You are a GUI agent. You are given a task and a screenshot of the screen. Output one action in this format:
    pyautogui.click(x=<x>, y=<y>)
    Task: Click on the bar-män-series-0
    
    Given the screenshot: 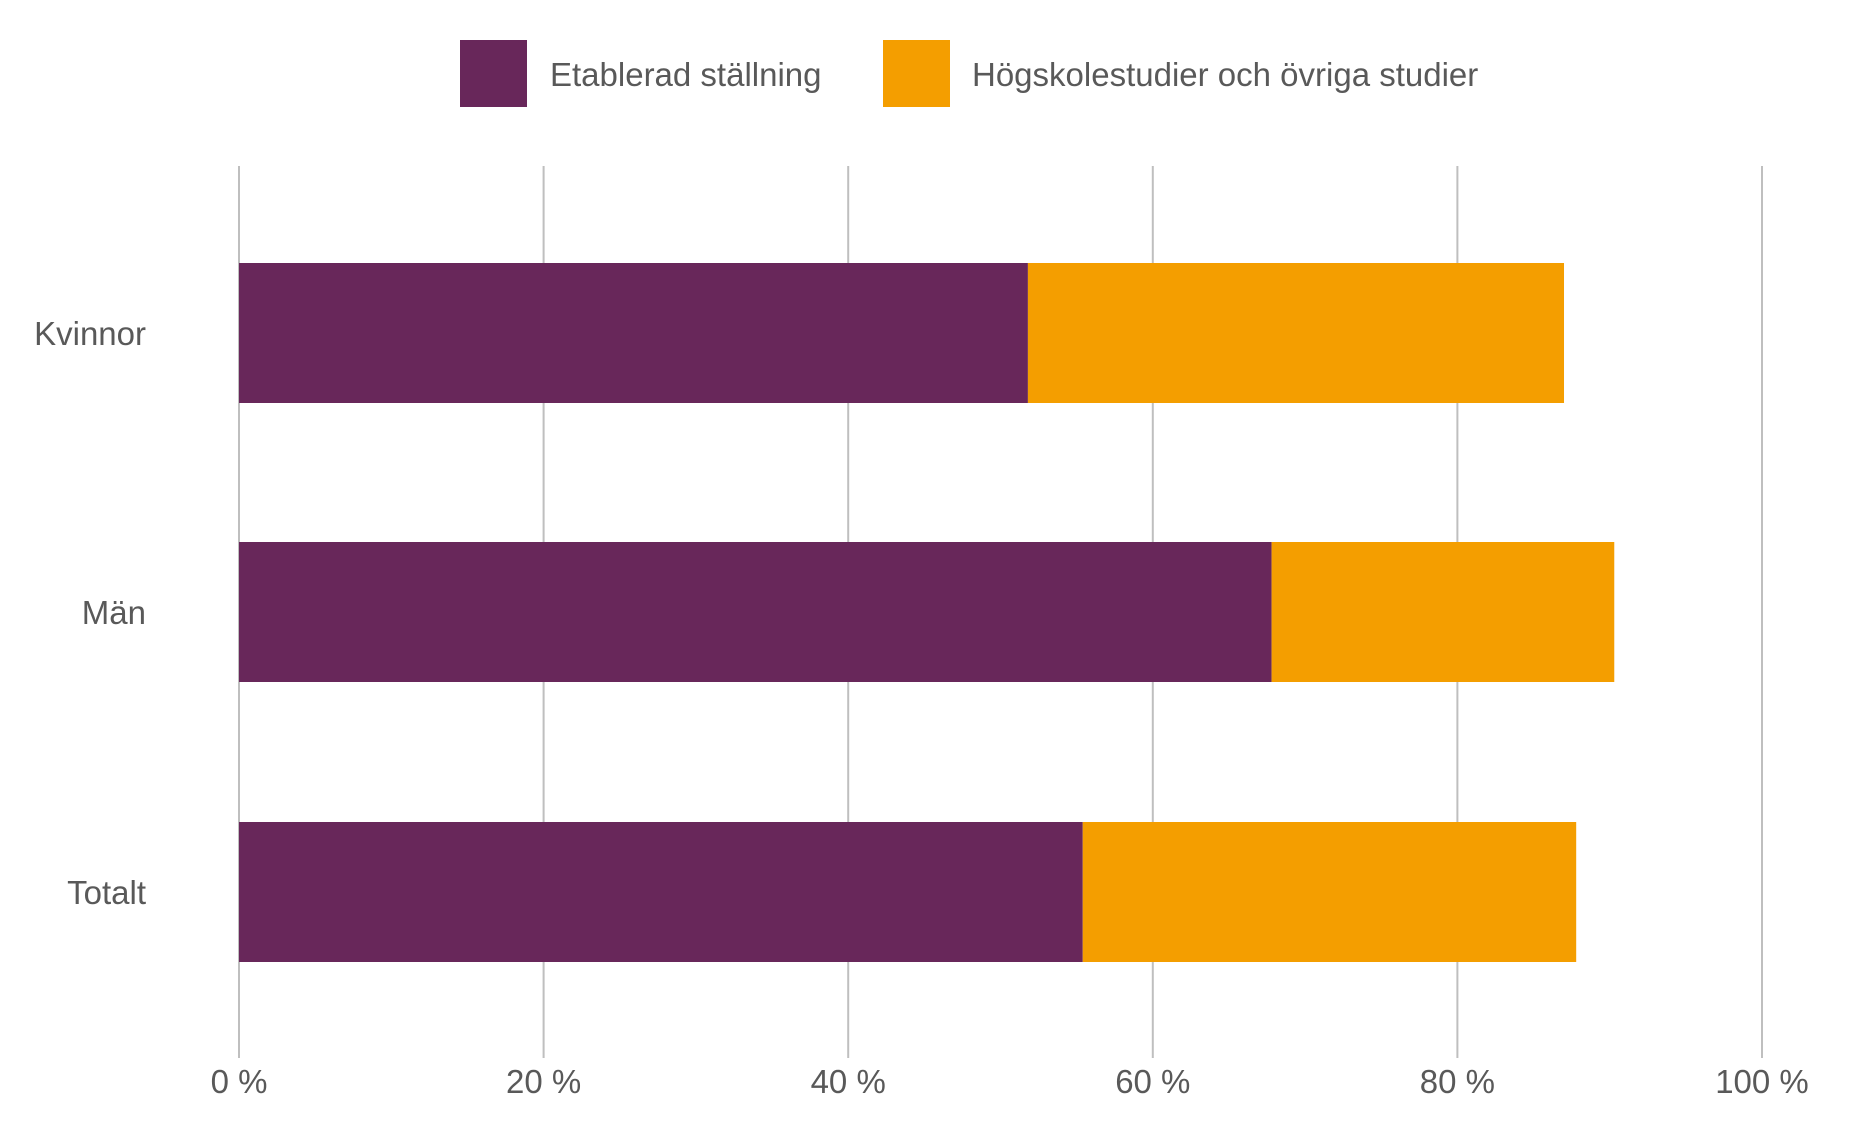 What is the action you would take?
    pyautogui.click(x=755, y=612)
    